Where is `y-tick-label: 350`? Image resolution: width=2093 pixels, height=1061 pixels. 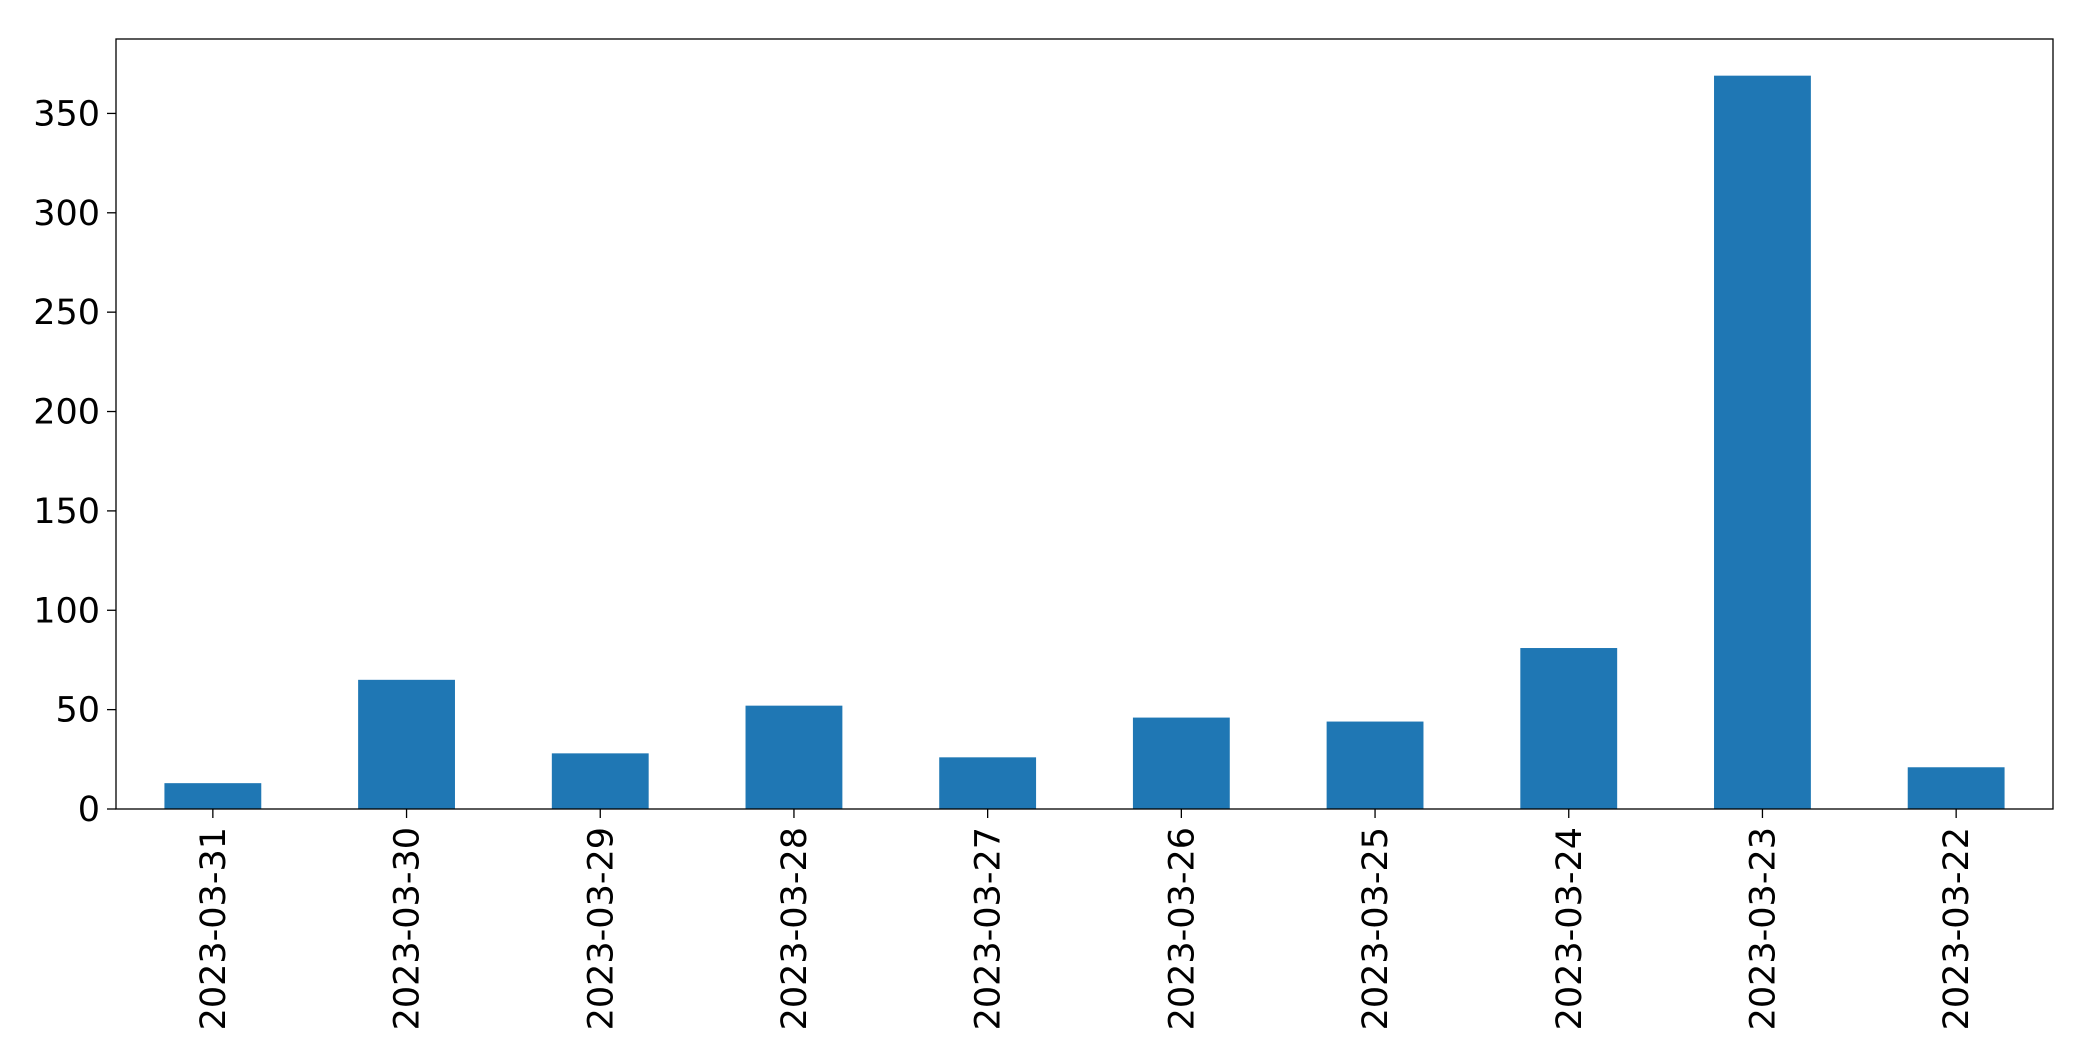
y-tick-label: 350 is located at coordinates (66, 114).